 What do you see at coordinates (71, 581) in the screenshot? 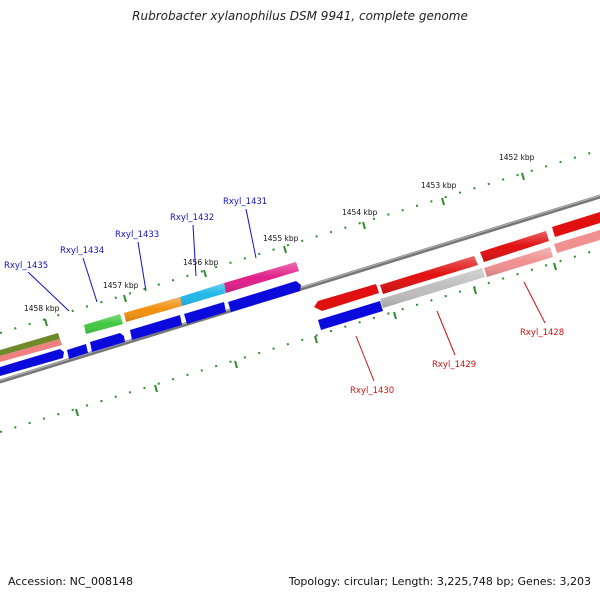
I see `accession-text: Accession: NC_008148` at bounding box center [71, 581].